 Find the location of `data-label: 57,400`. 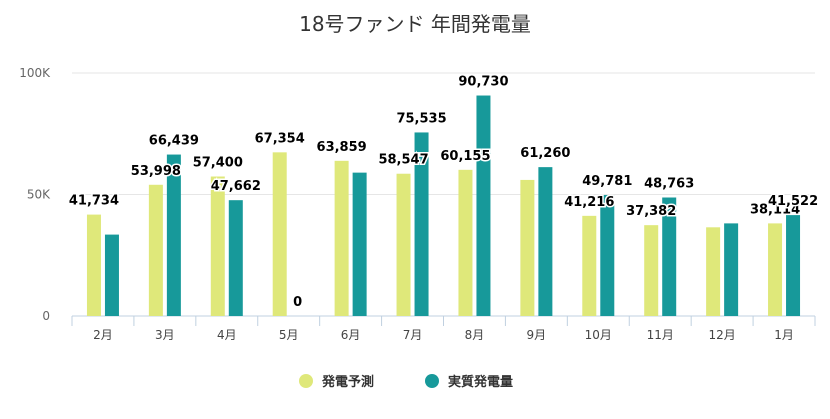

data-label: 57,400 is located at coordinates (218, 163).